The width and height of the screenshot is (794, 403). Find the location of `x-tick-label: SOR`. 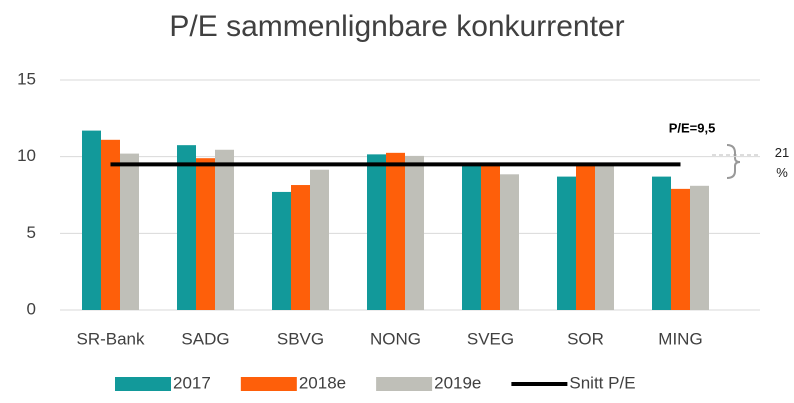

x-tick-label: SOR is located at coordinates (585, 338).